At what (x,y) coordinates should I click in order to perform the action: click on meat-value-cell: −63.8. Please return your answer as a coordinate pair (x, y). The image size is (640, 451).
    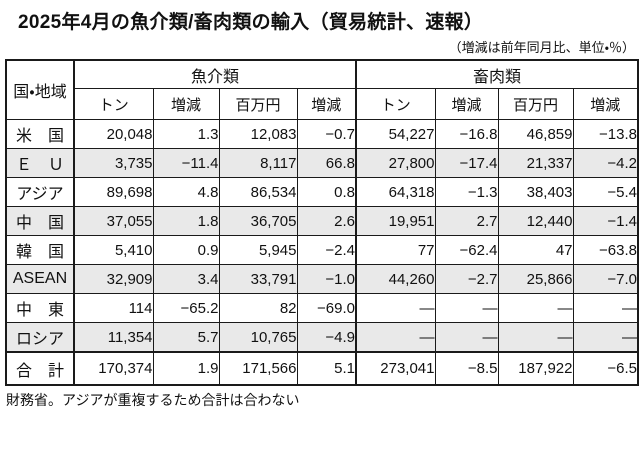
    Looking at the image, I should click on (605, 250).